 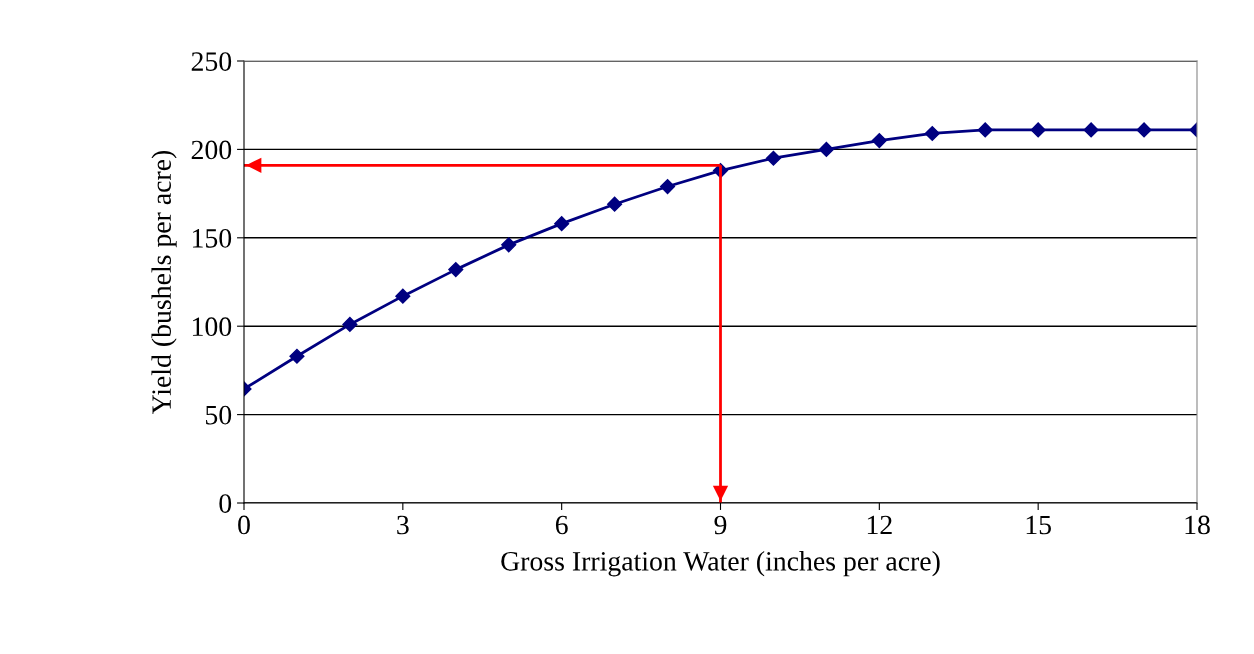 What do you see at coordinates (219, 415) in the screenshot?
I see `y-tick-label: 50` at bounding box center [219, 415].